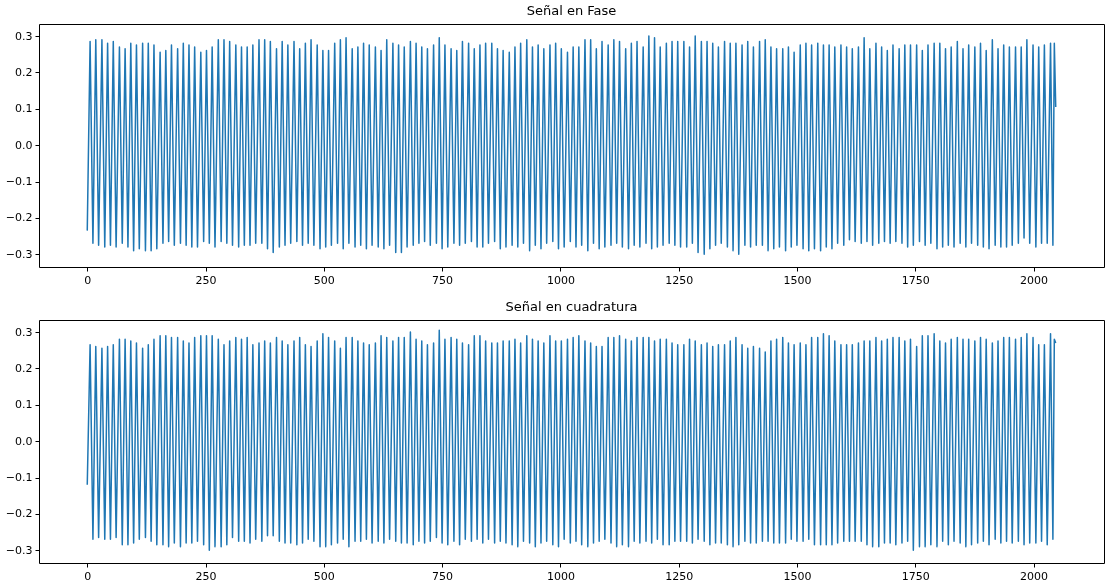 The height and width of the screenshot is (588, 1112). What do you see at coordinates (571, 10) in the screenshot?
I see `chart-title: Señal en Fase` at bounding box center [571, 10].